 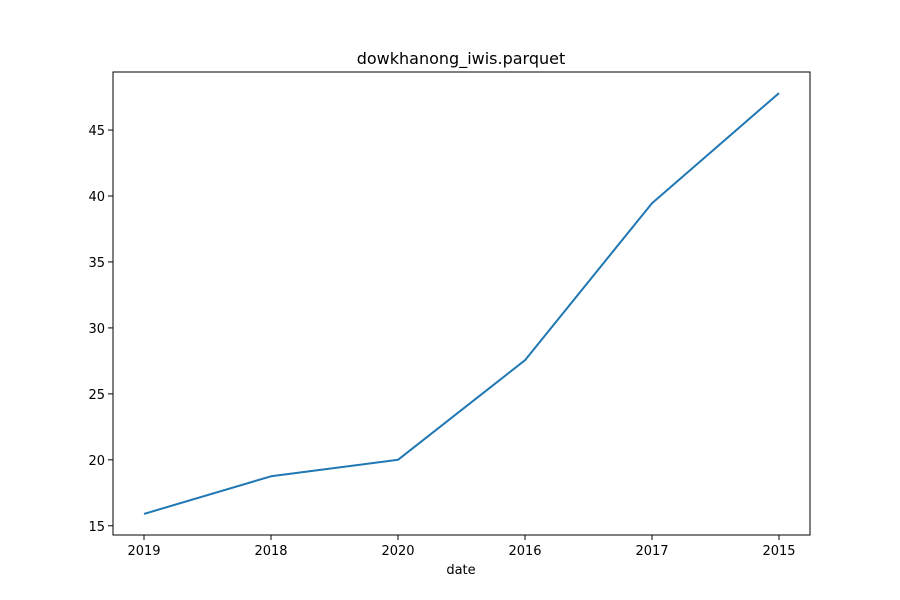 What do you see at coordinates (461, 59) in the screenshot?
I see `chart-title: dowkhanong_iwis.parquet` at bounding box center [461, 59].